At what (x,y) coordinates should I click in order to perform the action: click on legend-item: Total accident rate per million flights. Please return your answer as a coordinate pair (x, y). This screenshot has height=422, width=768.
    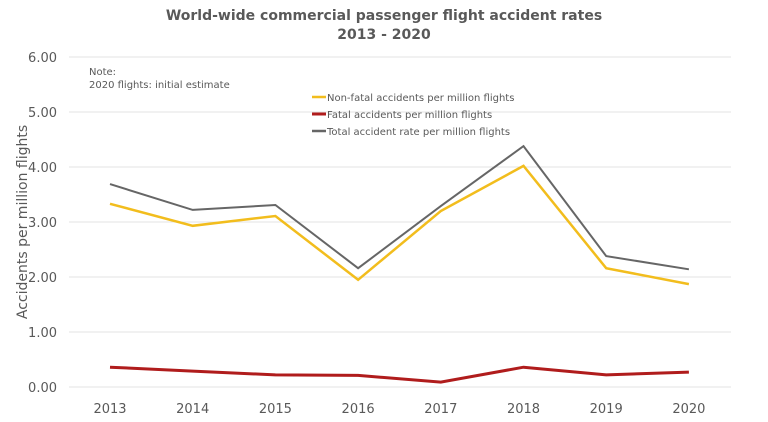
    Looking at the image, I should click on (411, 132).